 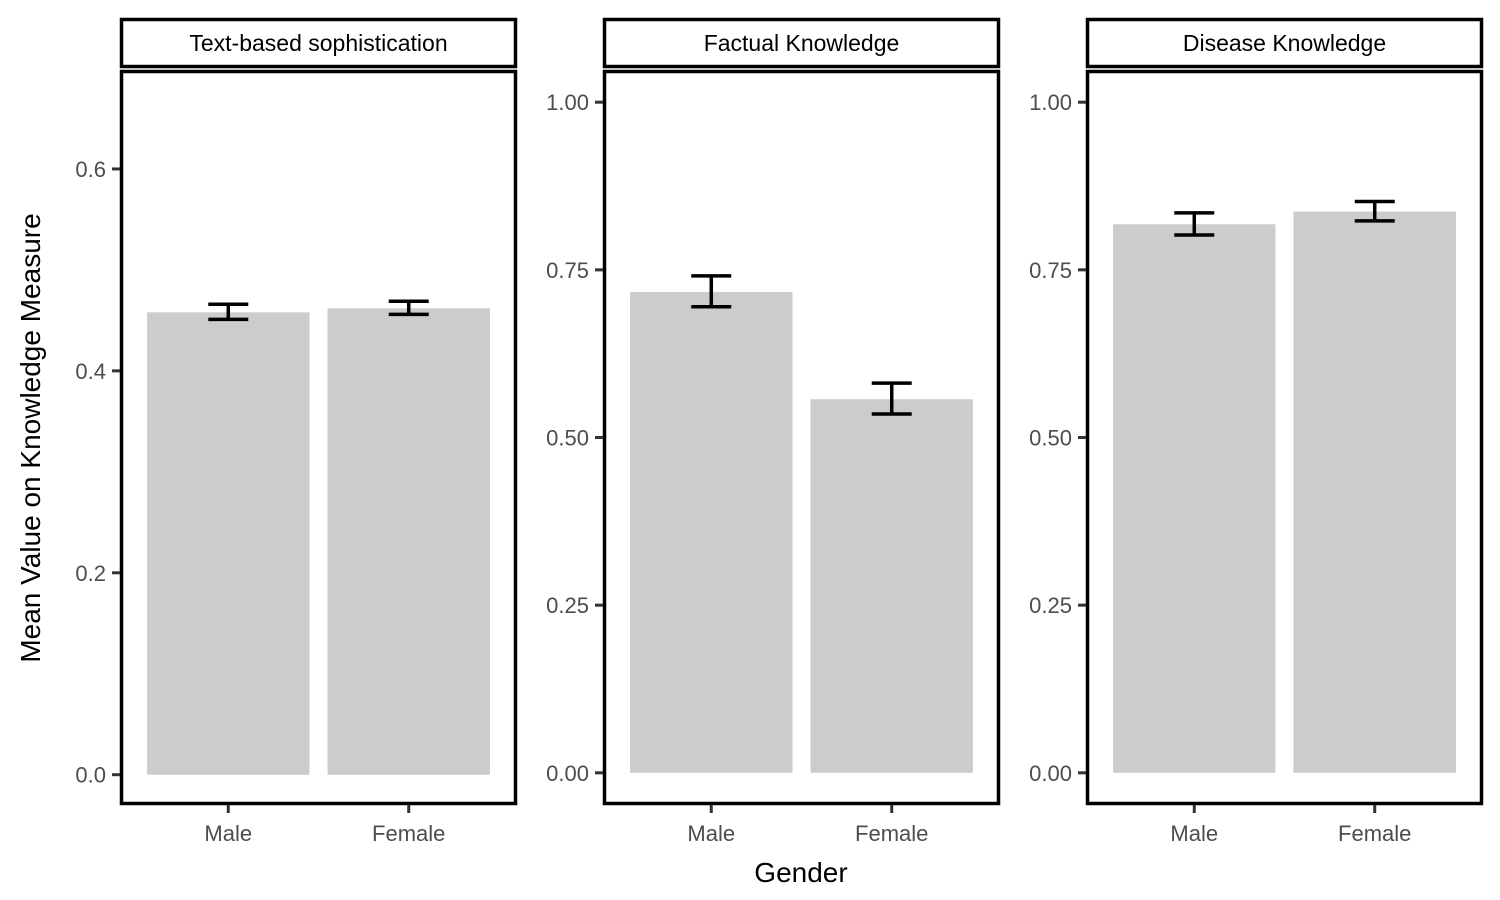 I want to click on facet-title: Factual Knowledge, so click(x=802, y=43).